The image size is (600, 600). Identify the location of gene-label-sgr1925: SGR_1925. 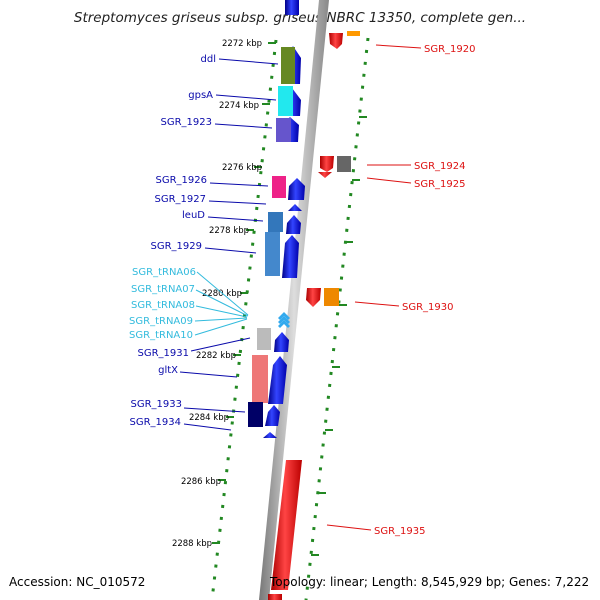
(440, 184).